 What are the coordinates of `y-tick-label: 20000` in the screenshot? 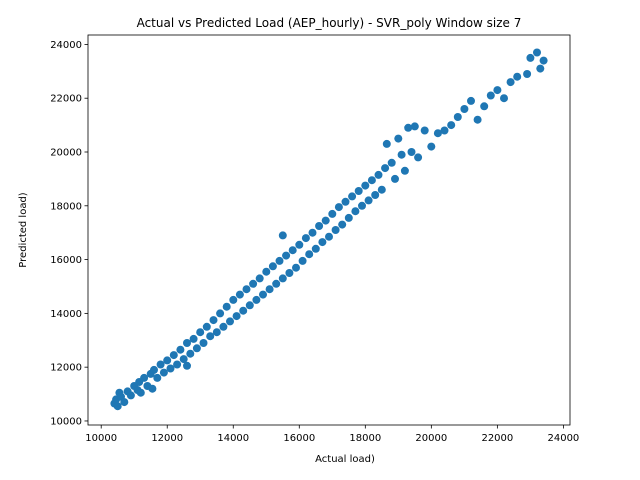 It's located at (66, 153).